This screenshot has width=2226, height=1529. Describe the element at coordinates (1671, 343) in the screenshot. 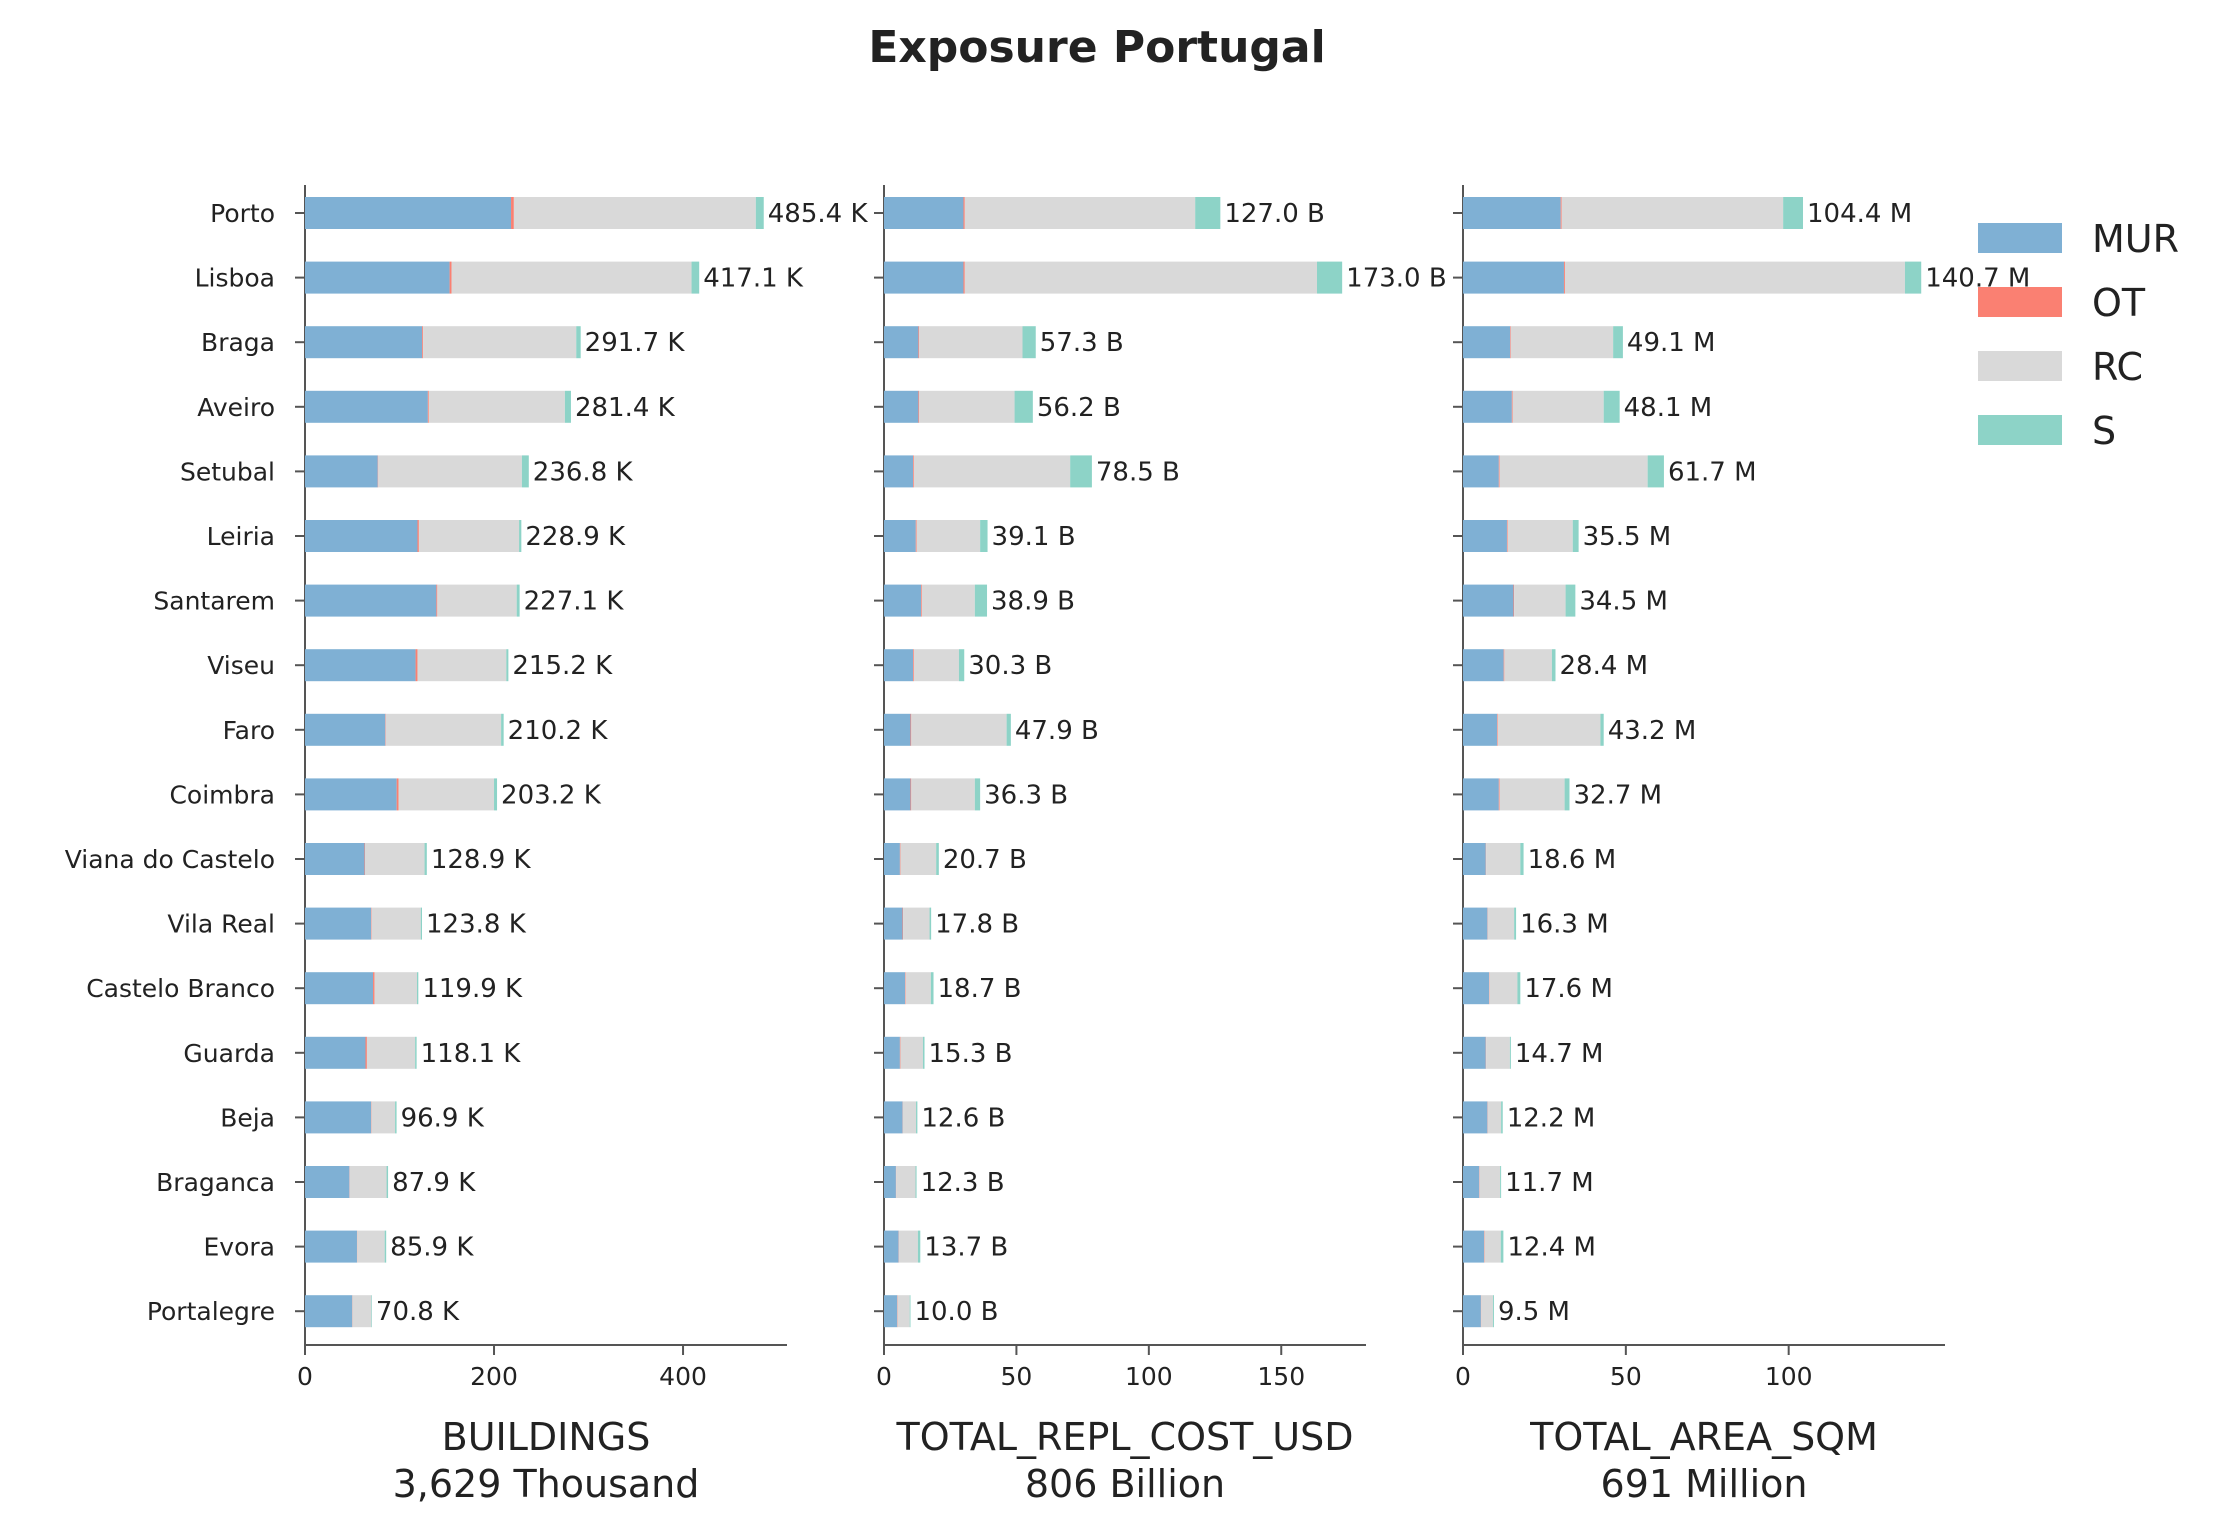

I see `data-label-braga: 49.1 M` at that location.